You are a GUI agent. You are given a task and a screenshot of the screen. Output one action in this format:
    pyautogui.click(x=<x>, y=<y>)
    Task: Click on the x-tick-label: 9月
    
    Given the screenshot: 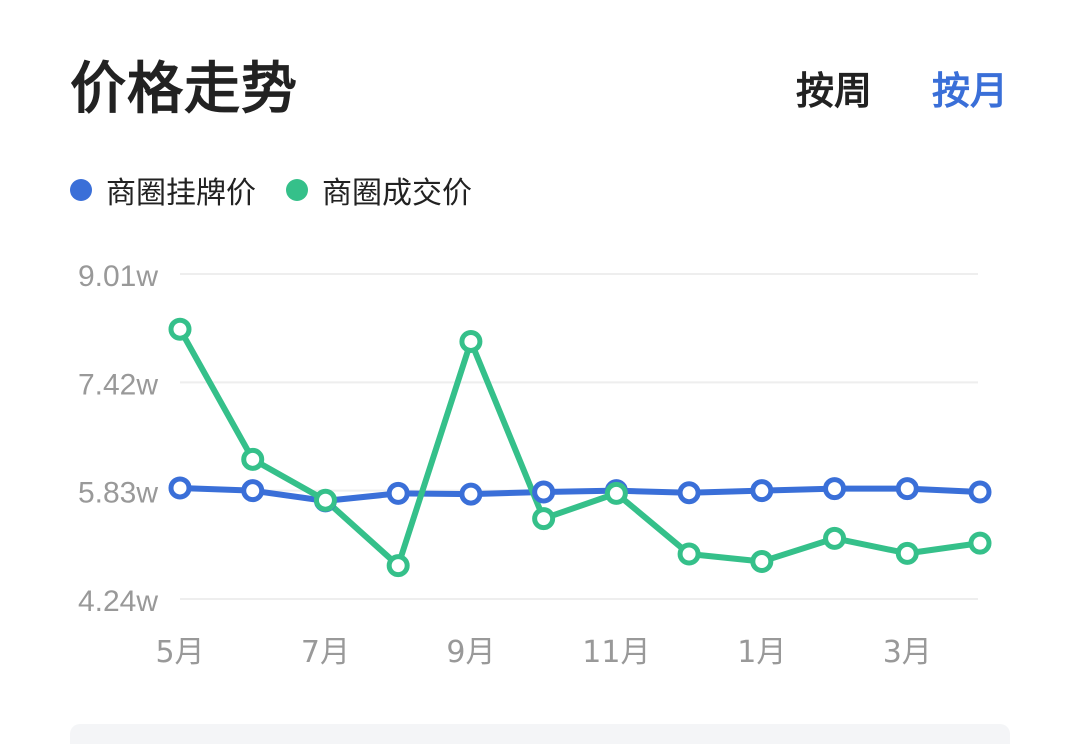 What is the action you would take?
    pyautogui.click(x=470, y=652)
    